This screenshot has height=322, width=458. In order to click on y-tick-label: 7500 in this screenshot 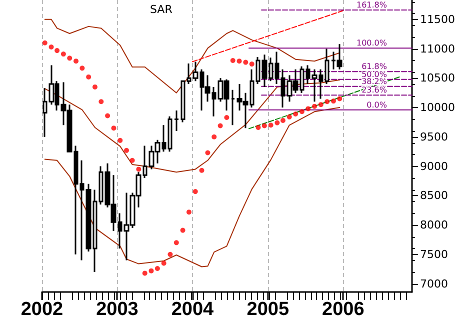, I will do `click(434, 254)`.